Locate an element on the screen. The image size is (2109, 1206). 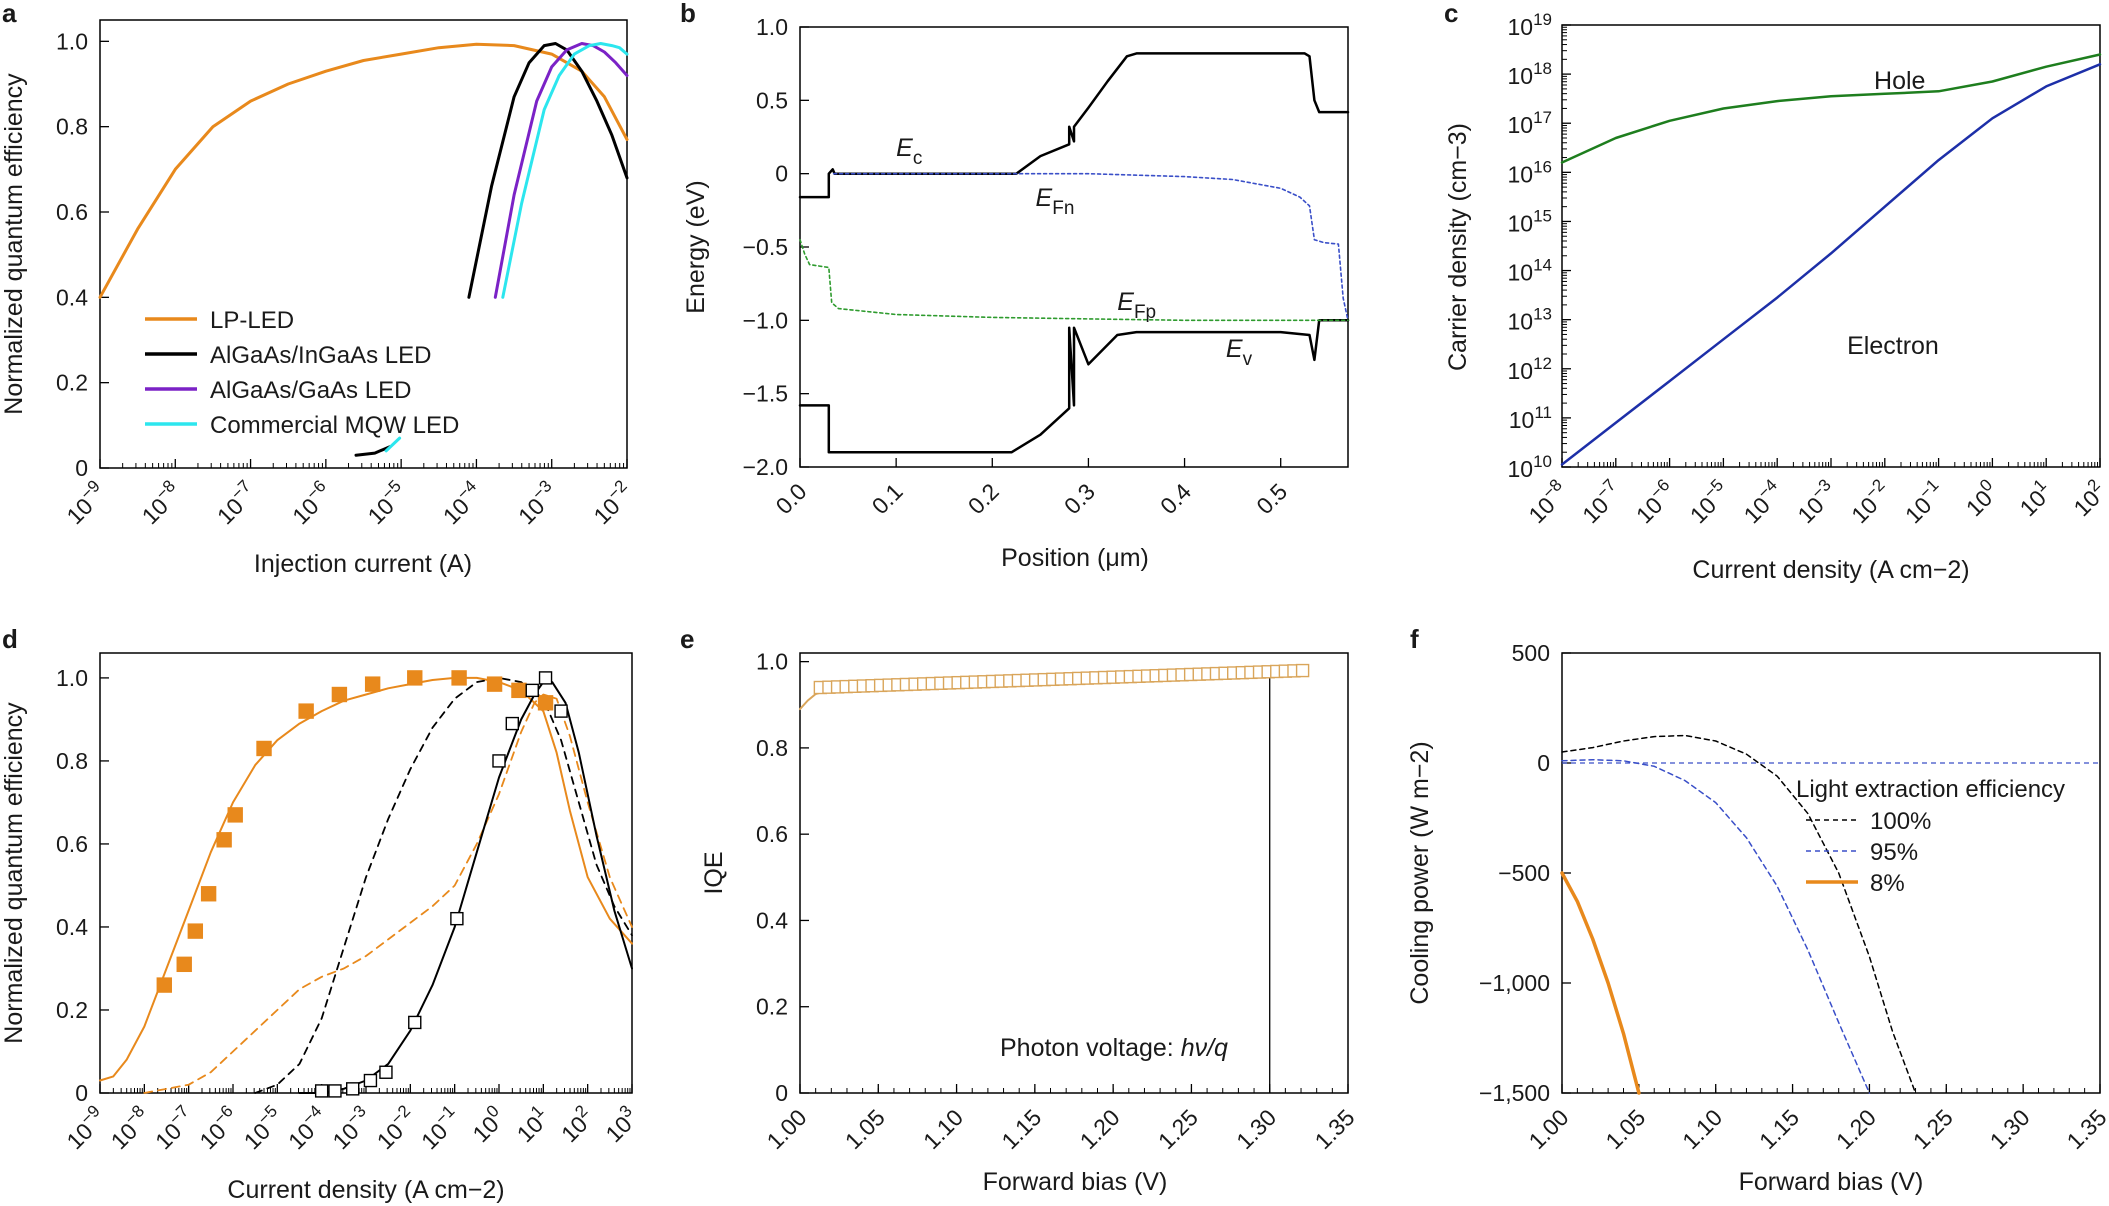
series-algaas-ingaas-led-low-a is located at coordinates (373, 451).